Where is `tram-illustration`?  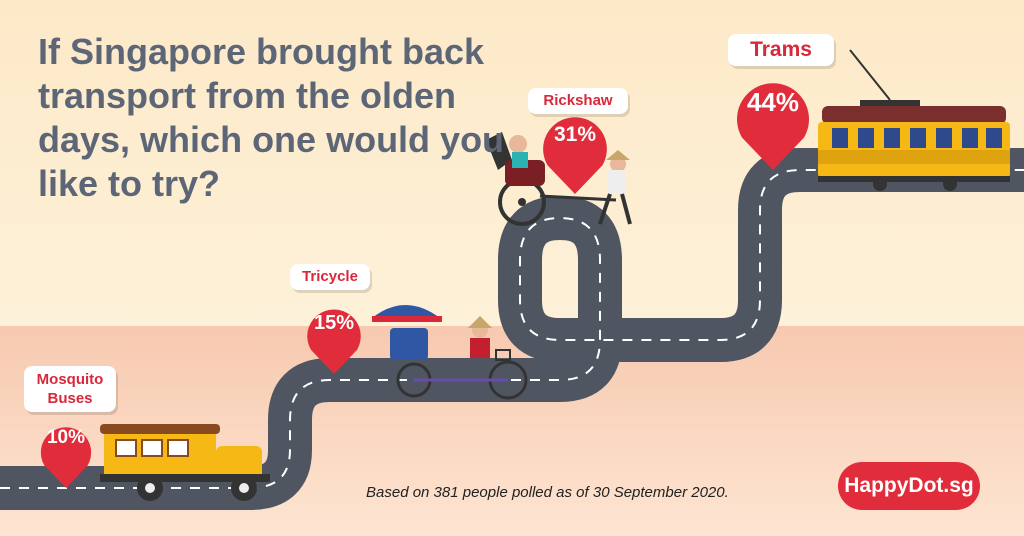 tram-illustration is located at coordinates (914, 120).